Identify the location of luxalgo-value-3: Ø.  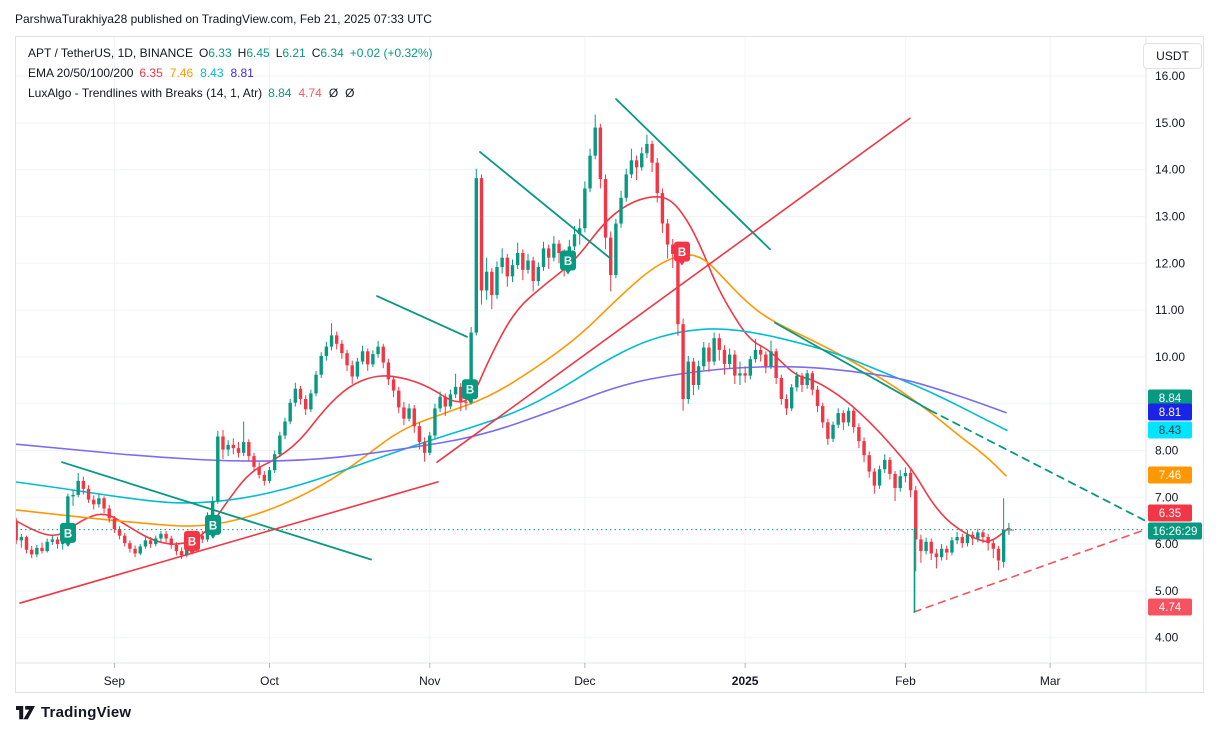
(350, 93).